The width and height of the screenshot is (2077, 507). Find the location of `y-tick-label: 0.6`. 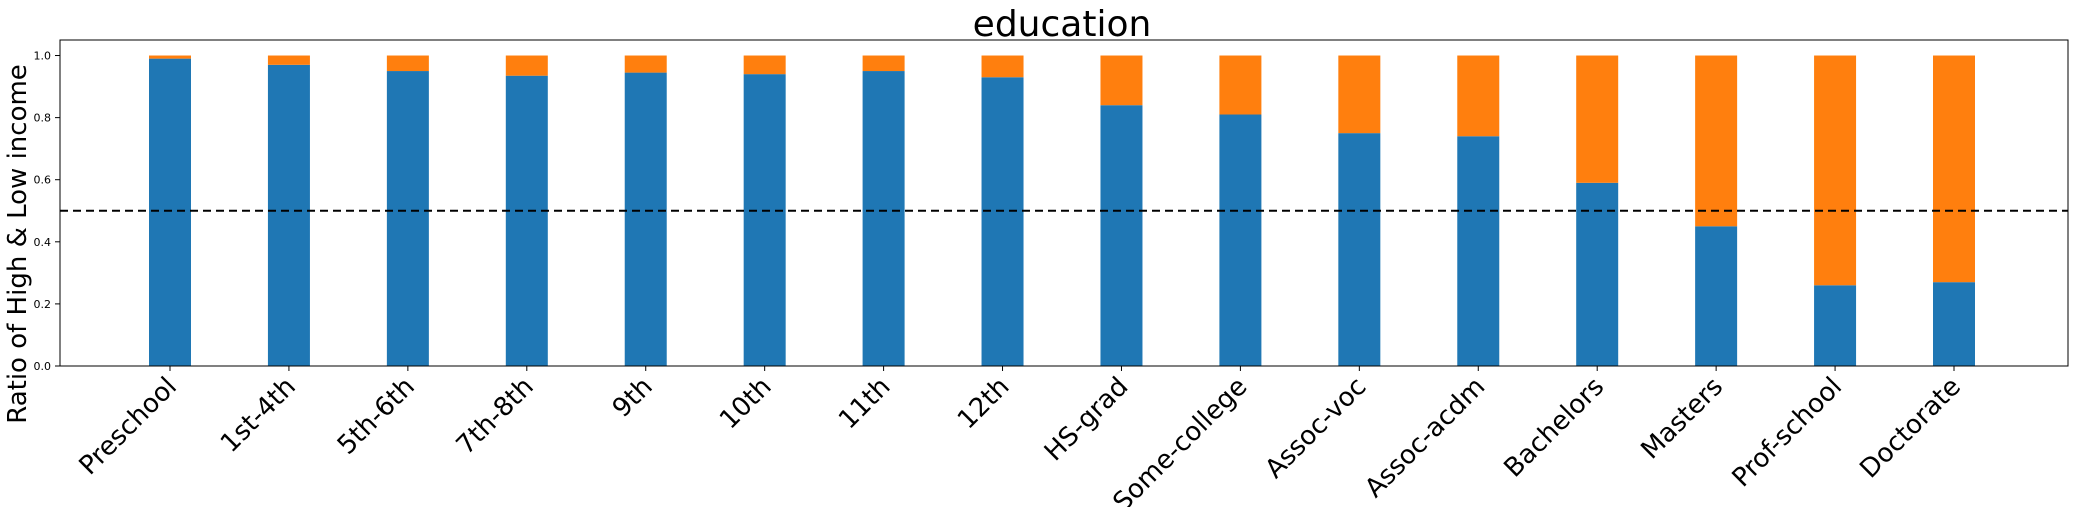

y-tick-label: 0.6 is located at coordinates (43, 180).